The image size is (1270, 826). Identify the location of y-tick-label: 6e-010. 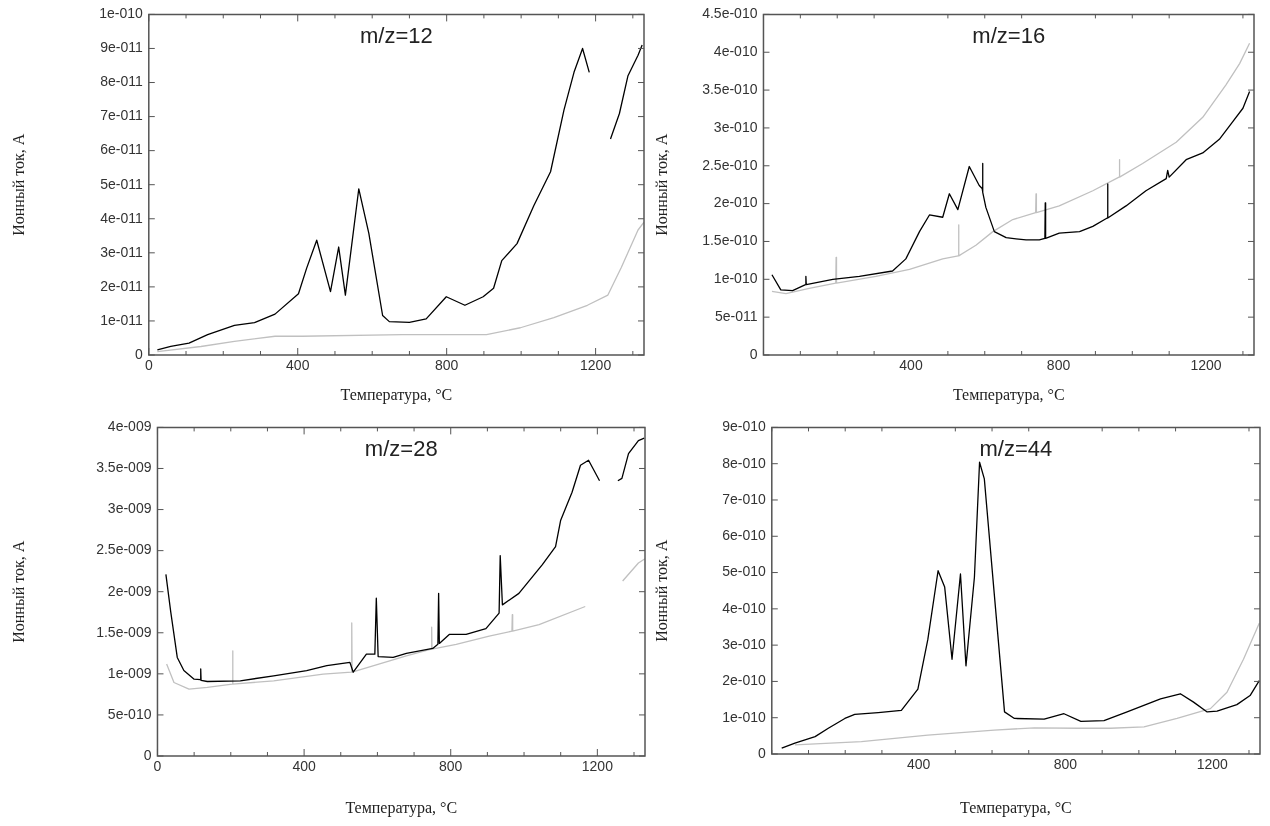
(744, 535).